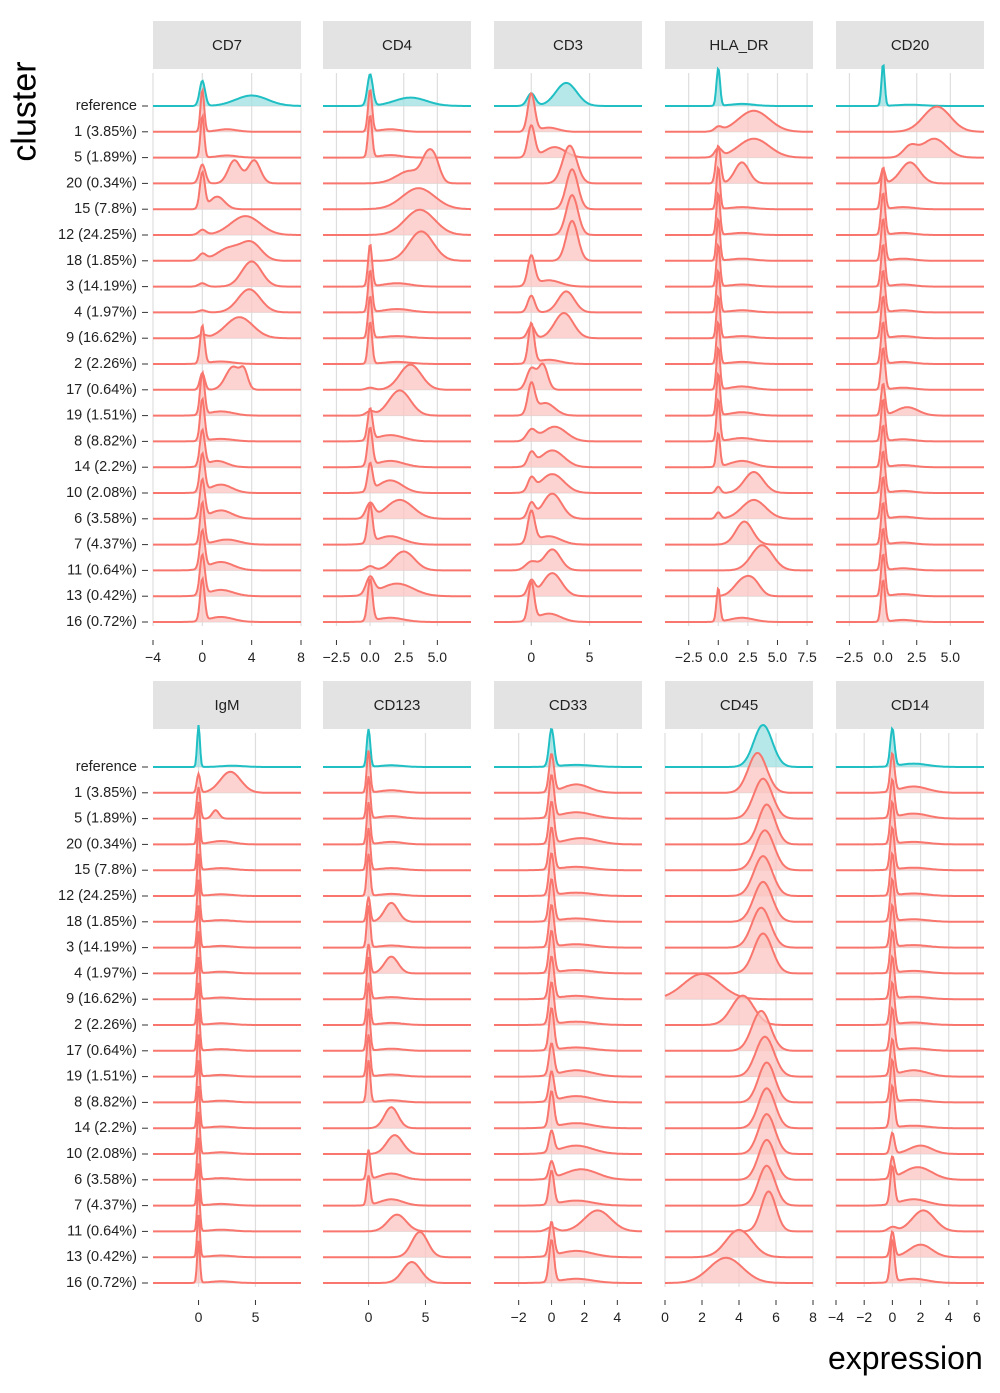 The image size is (1000, 1393). What do you see at coordinates (105, 1180) in the screenshot?
I see `row-label: 6 (3.58%)` at bounding box center [105, 1180].